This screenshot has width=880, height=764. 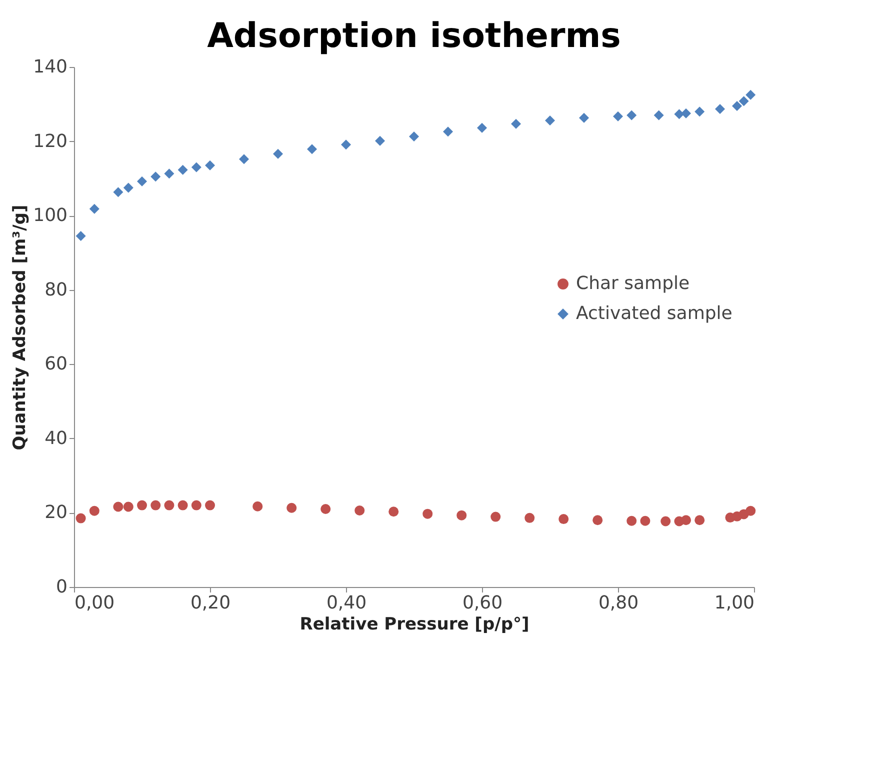 What do you see at coordinates (50, 67) in the screenshot?
I see `y-tick-label: 140` at bounding box center [50, 67].